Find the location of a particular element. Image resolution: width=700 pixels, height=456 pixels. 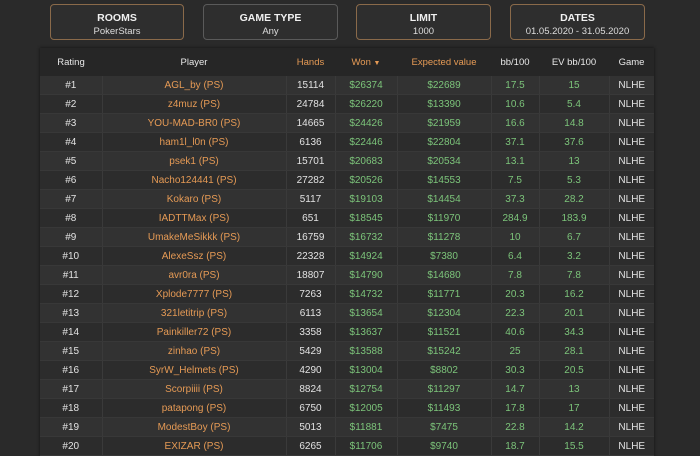

won-cell: $12005 is located at coordinates (366, 408).